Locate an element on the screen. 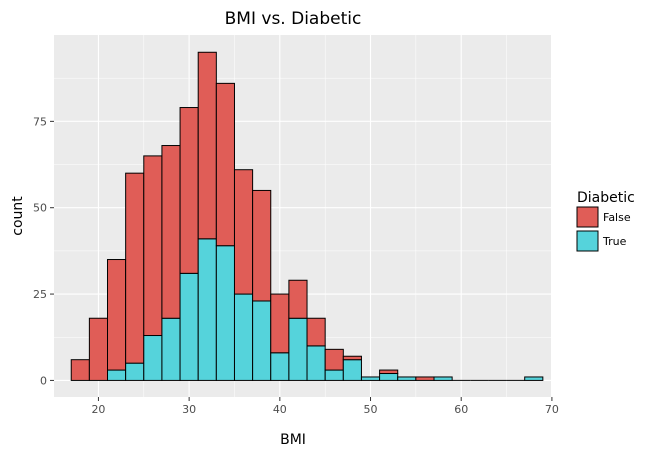 The image size is (667, 456). y-tick-label: 0 is located at coordinates (43, 380).